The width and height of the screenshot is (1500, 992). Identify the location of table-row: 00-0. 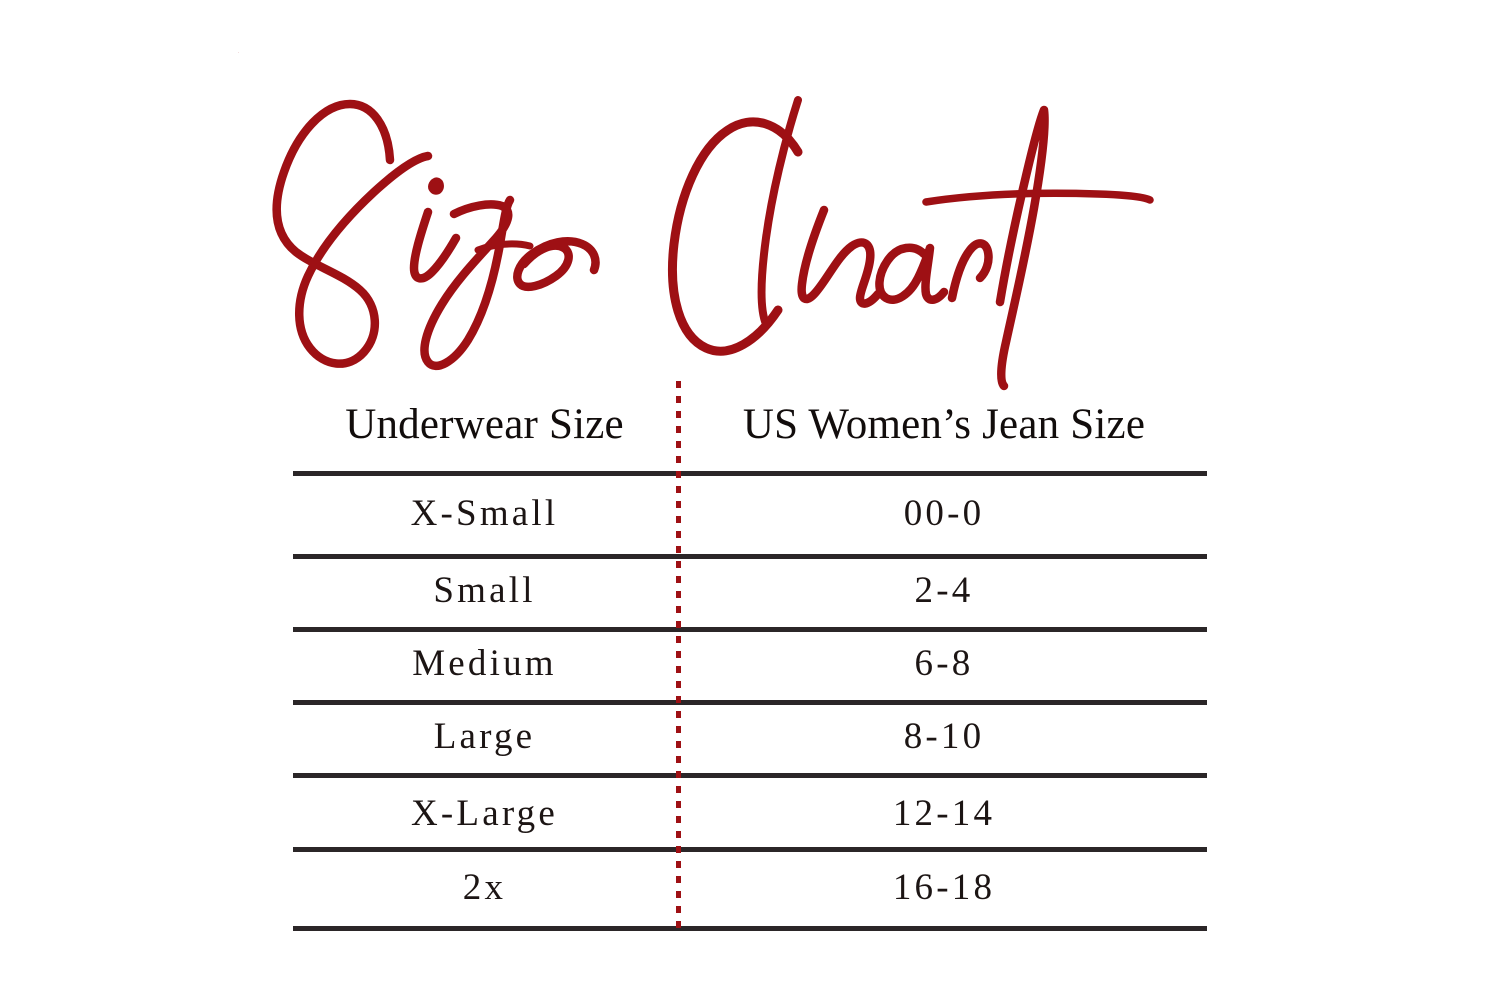
(944, 514).